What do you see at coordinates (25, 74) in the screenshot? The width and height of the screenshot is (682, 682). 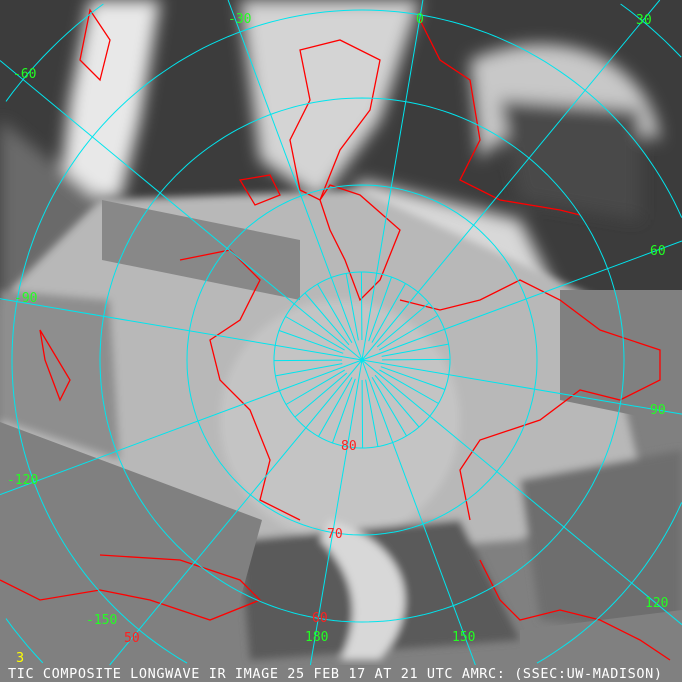 I see `longitude-label: -60` at bounding box center [25, 74].